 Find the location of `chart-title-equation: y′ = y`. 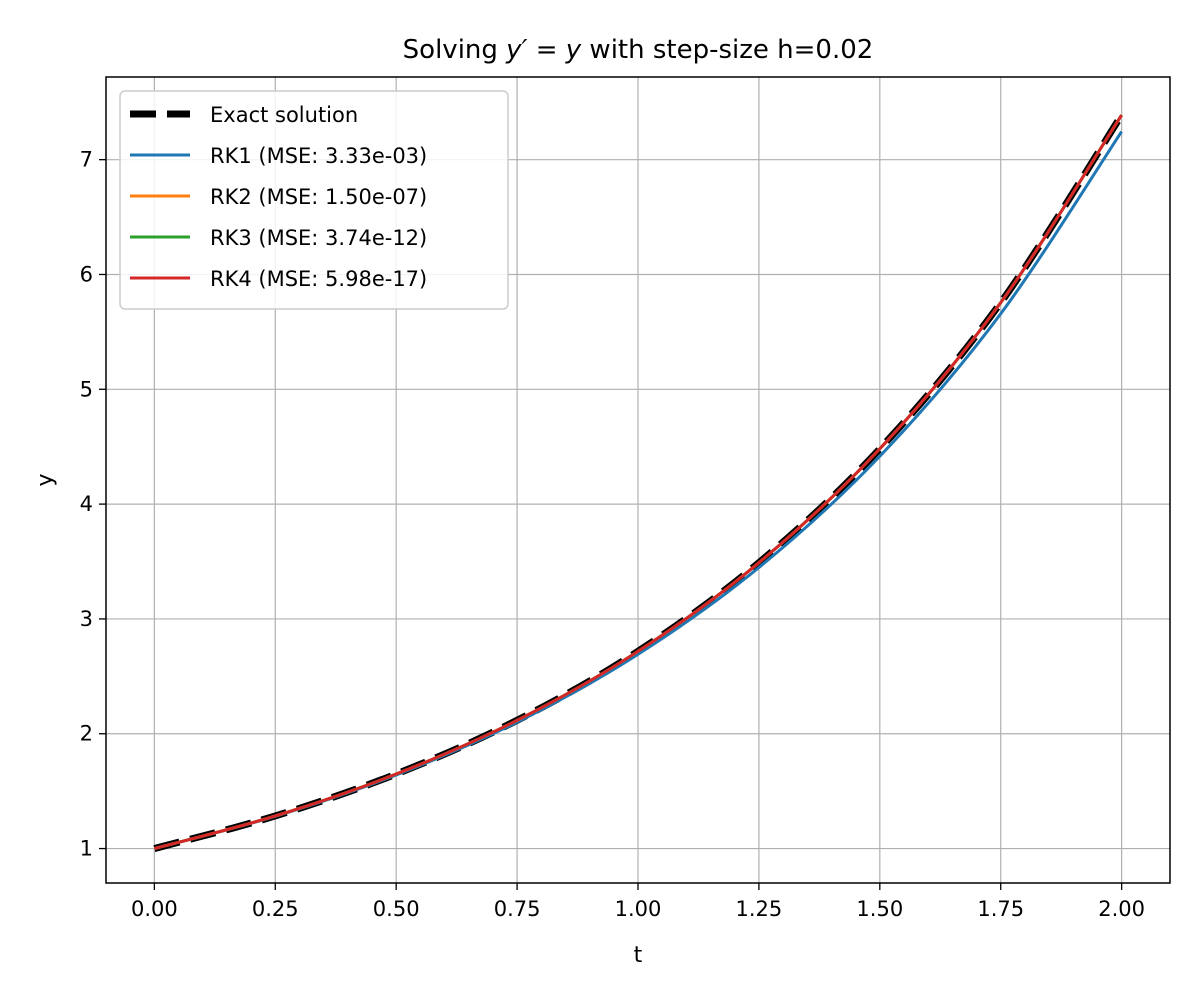

chart-title-equation: y′ = y is located at coordinates (543, 50).